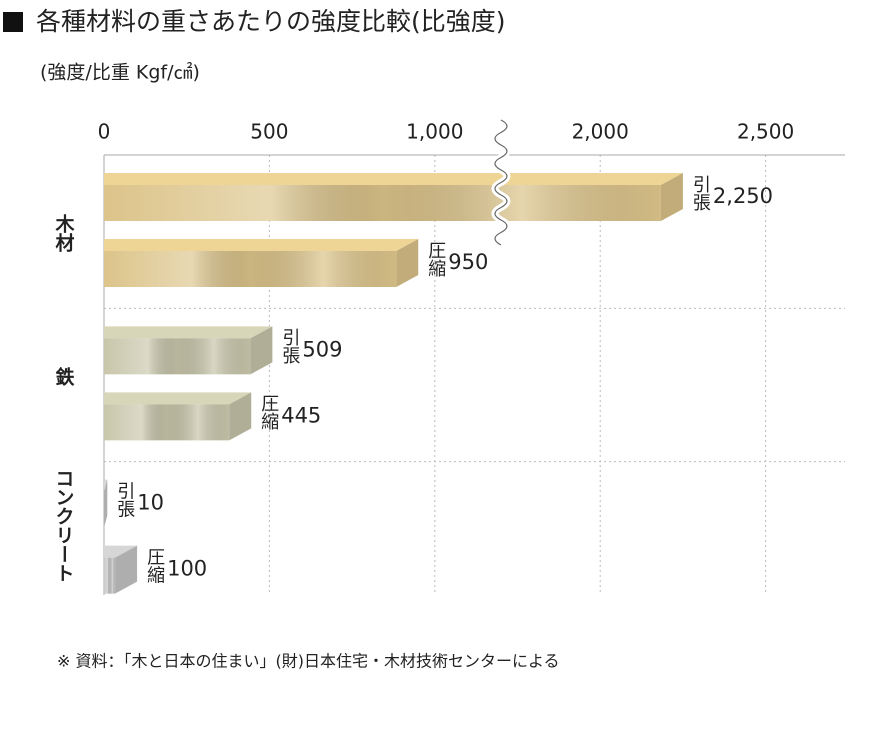 The width and height of the screenshot is (876, 748). I want to click on value-label: 950, so click(468, 262).